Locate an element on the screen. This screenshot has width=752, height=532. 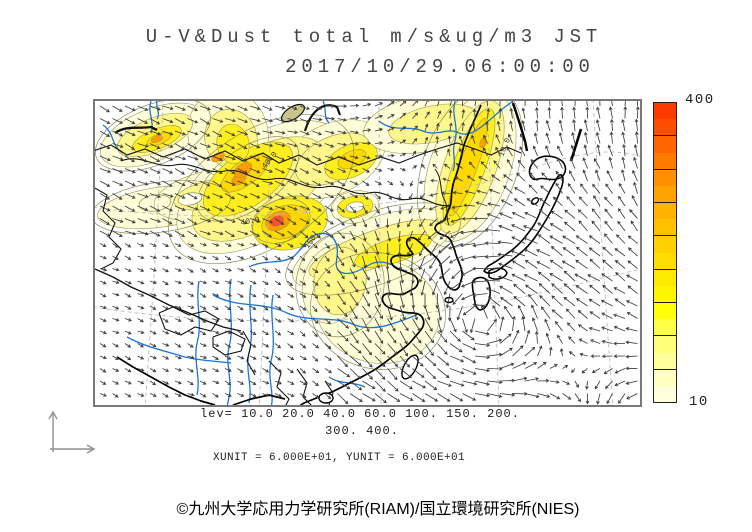
colorbar-min-label: 10 is located at coordinates (699, 402).